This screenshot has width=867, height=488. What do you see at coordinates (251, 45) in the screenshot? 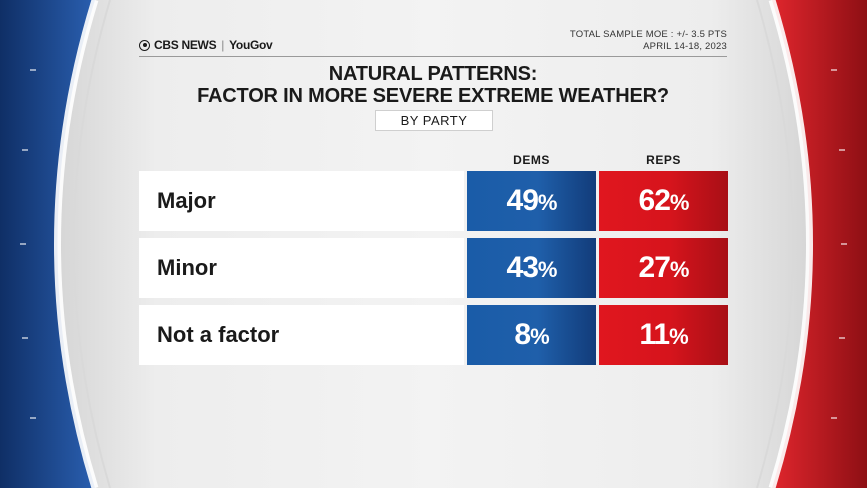
I see `brand-yougov: YouGov` at bounding box center [251, 45].